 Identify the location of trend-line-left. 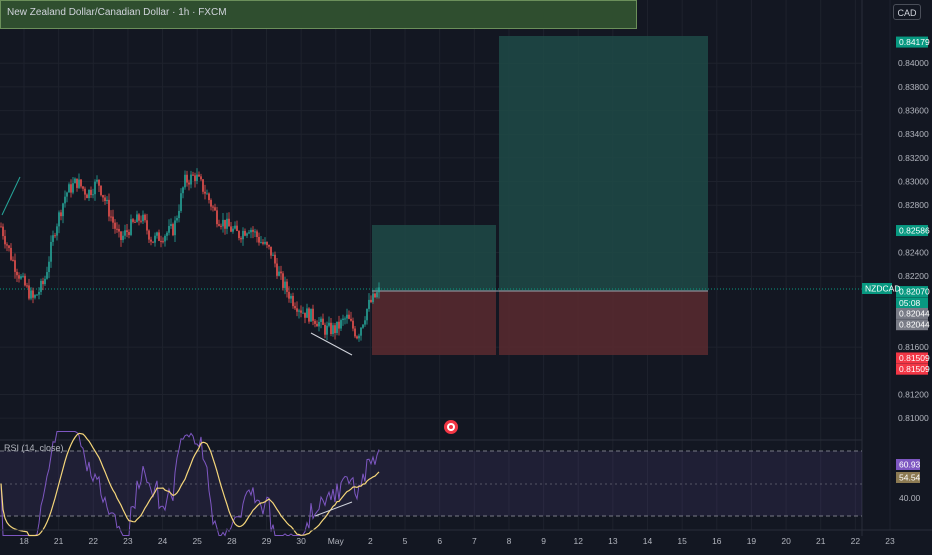
(11, 196).